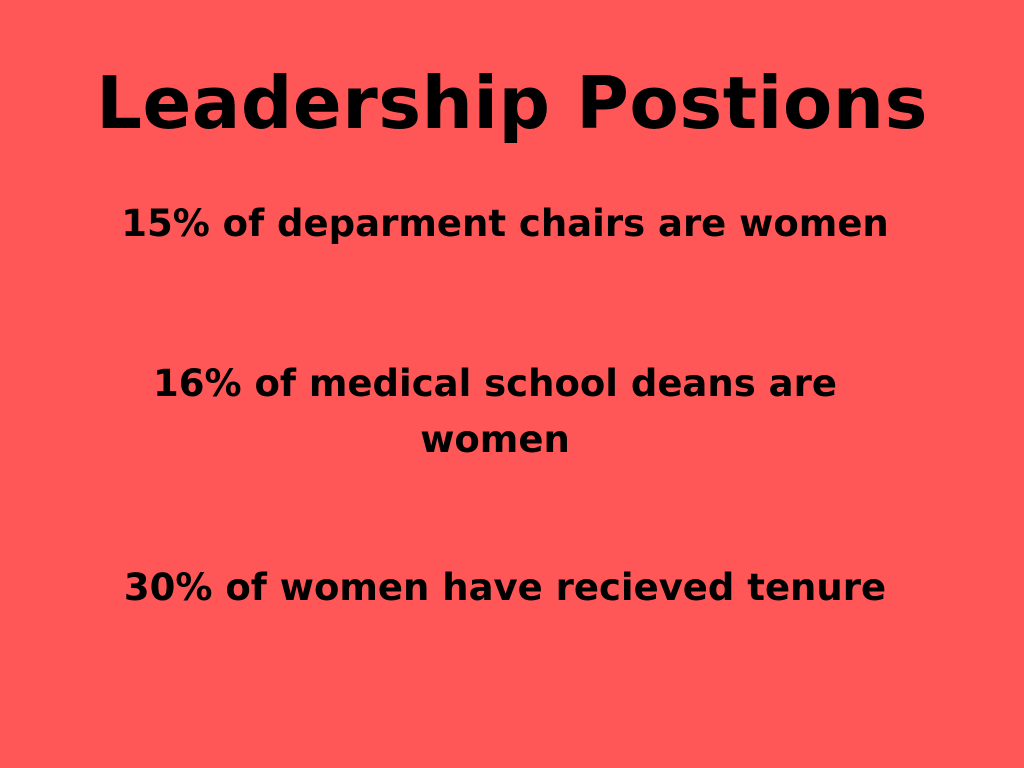  Describe the element at coordinates (512, 103) in the screenshot. I see `slide-title: Leadership Postions` at that location.